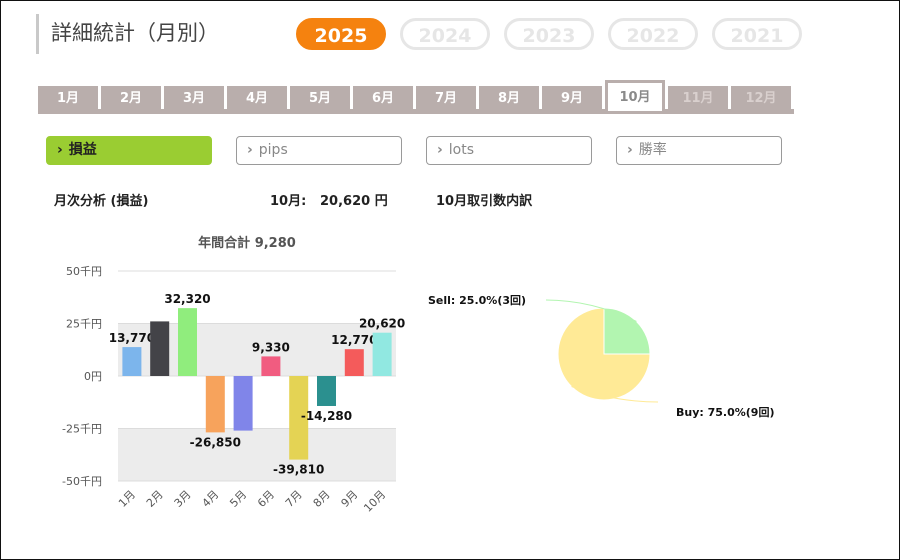 The image size is (900, 560). Describe the element at coordinates (266, 499) in the screenshot. I see `x-tick-label: 6月` at that location.